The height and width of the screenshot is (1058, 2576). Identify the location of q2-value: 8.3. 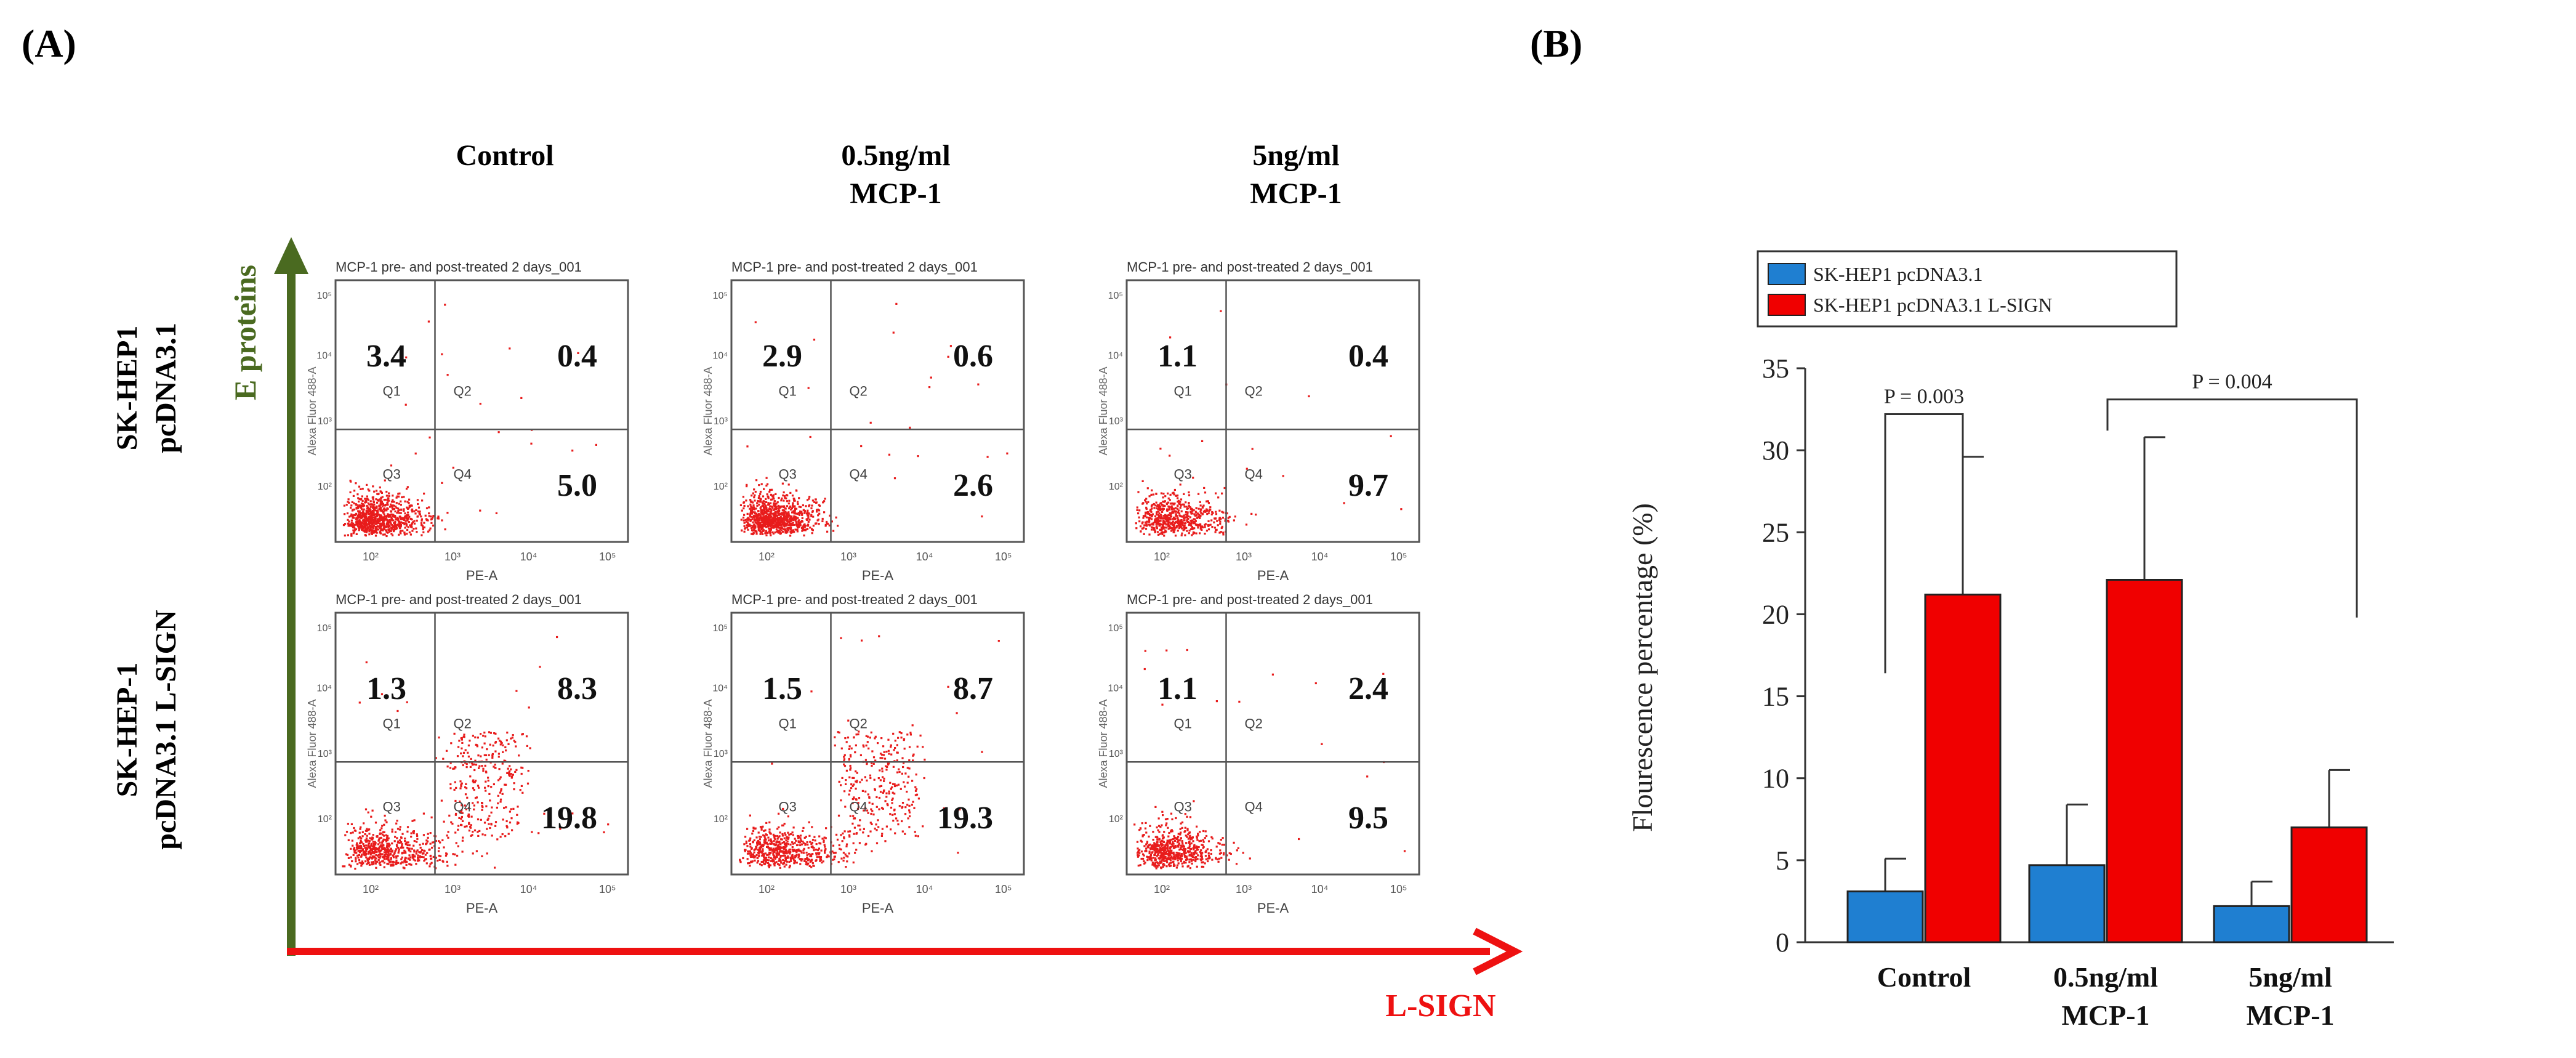
(577, 689).